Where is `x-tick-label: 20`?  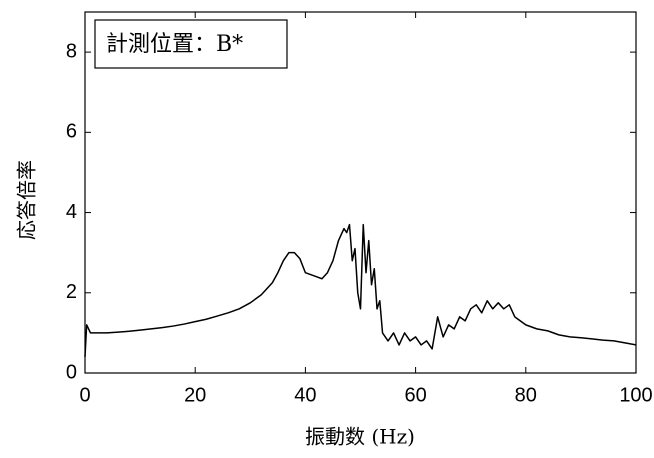
x-tick-label: 20 is located at coordinates (195, 395).